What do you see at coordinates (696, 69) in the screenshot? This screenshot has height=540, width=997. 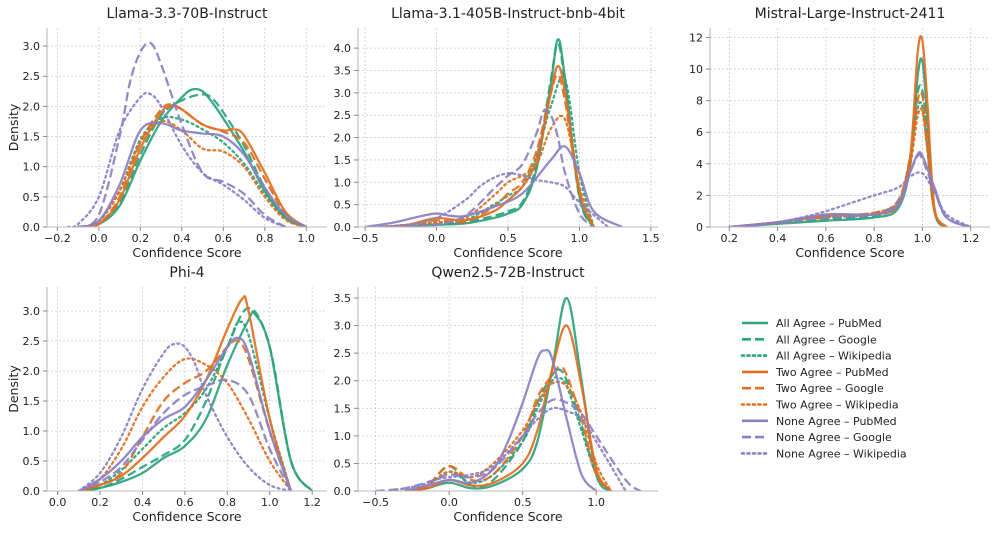 I see `y-tick-label: 10` at bounding box center [696, 69].